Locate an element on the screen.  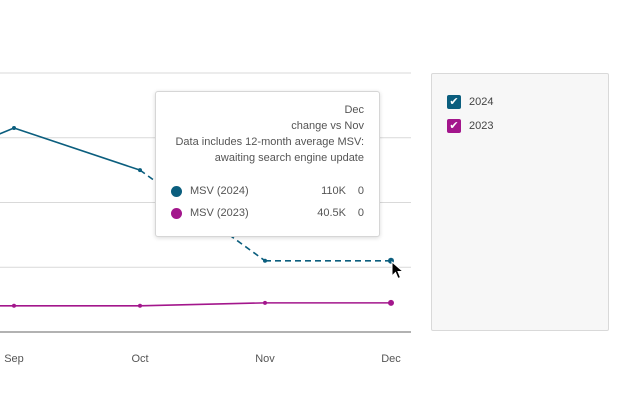
legend-label: 2024 is located at coordinates (481, 102).